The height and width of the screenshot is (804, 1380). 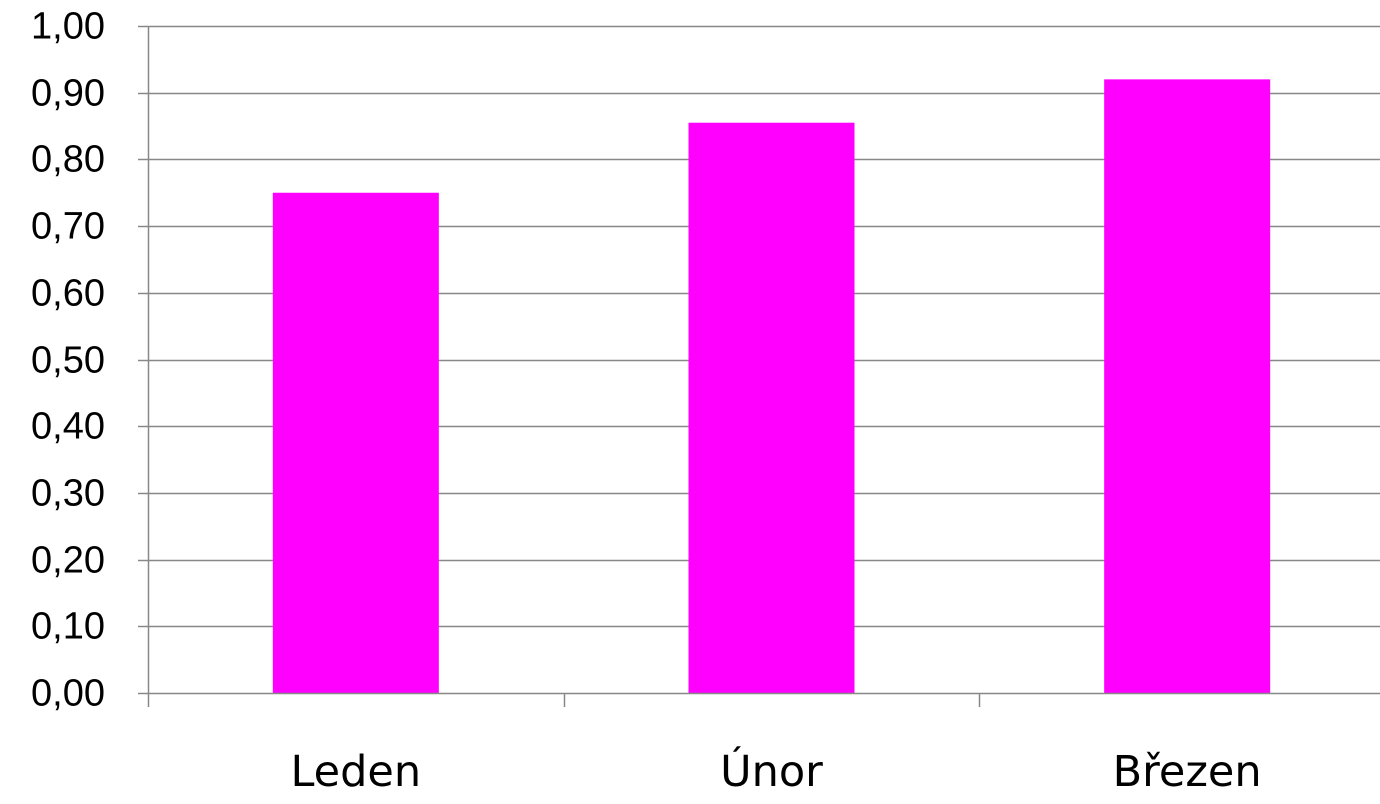 What do you see at coordinates (68, 94) in the screenshot?
I see `y-tick-label: 0,90` at bounding box center [68, 94].